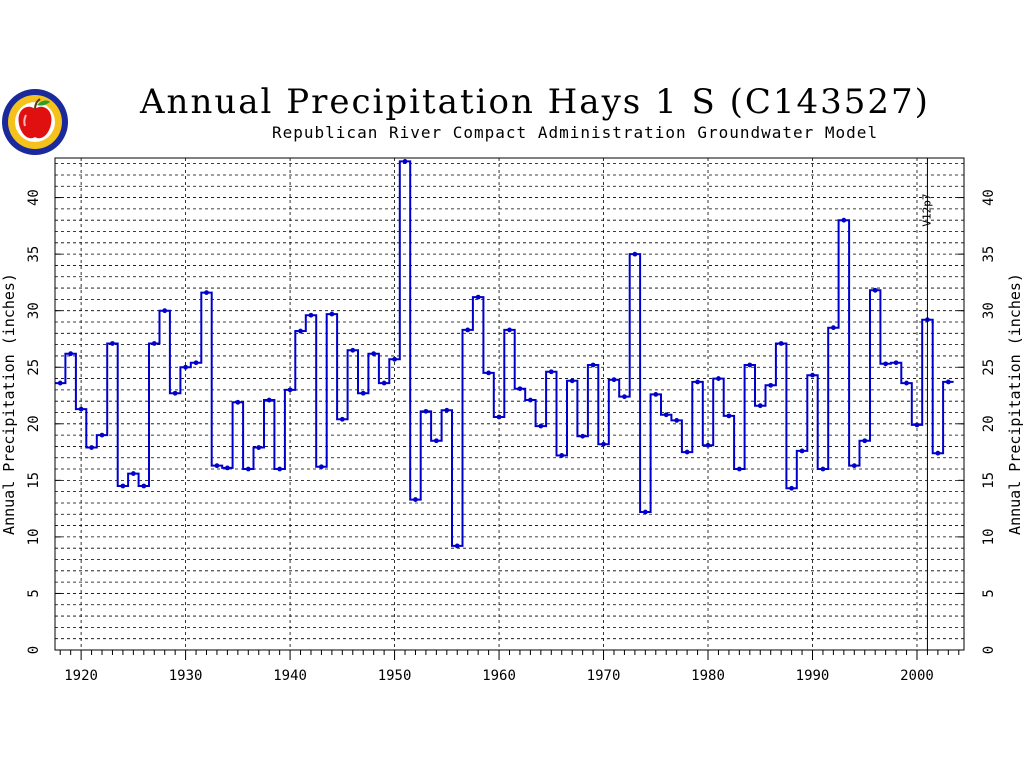  I want to click on x-tick-label: 1950, so click(395, 676).